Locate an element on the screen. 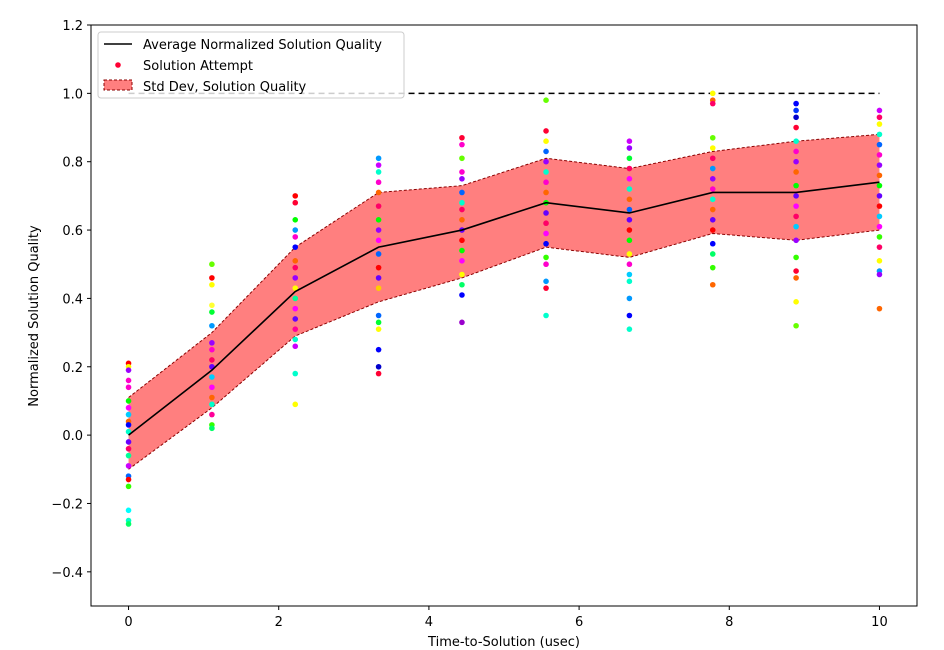 This screenshot has width=944, height=650. x-axis-label: Time-to-Solution (usec) is located at coordinates (503, 642).